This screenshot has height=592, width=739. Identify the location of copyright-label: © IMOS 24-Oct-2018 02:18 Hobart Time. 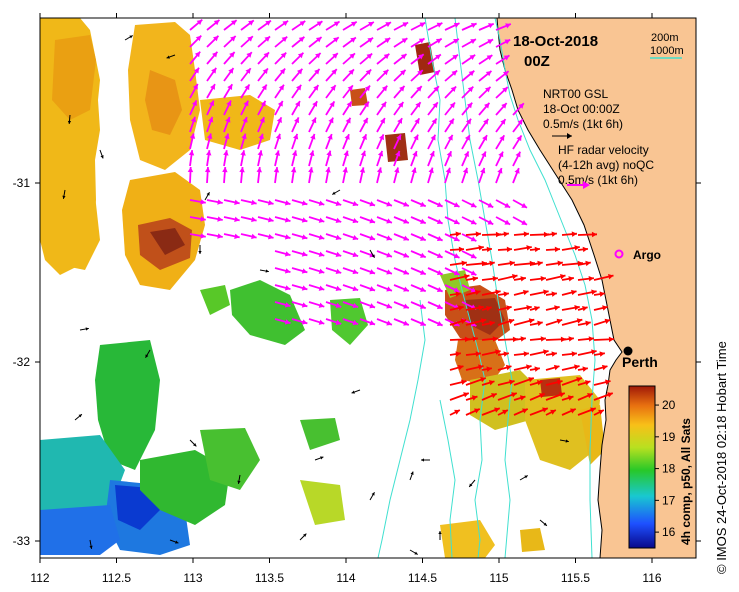
(721, 457).